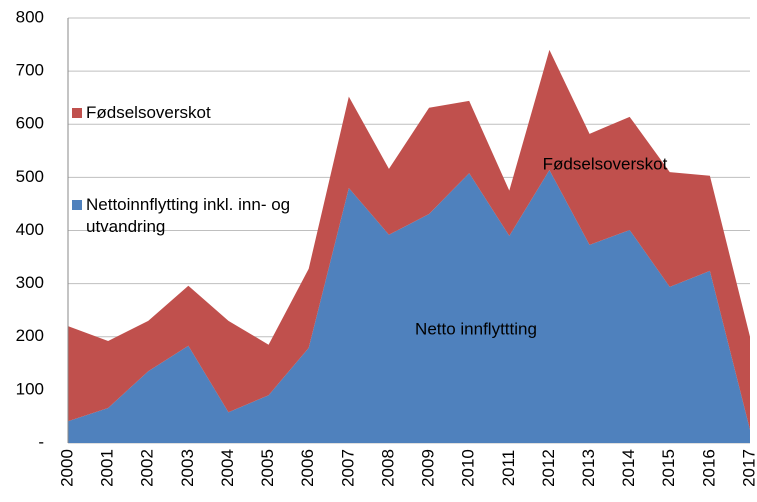 This screenshot has width=757, height=502. What do you see at coordinates (30, 176) in the screenshot?
I see `y-tick-label: 500` at bounding box center [30, 176].